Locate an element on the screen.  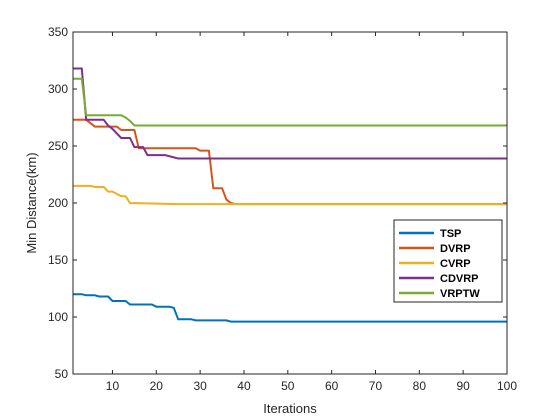
y-tick-label: 100 is located at coordinates (58, 317).